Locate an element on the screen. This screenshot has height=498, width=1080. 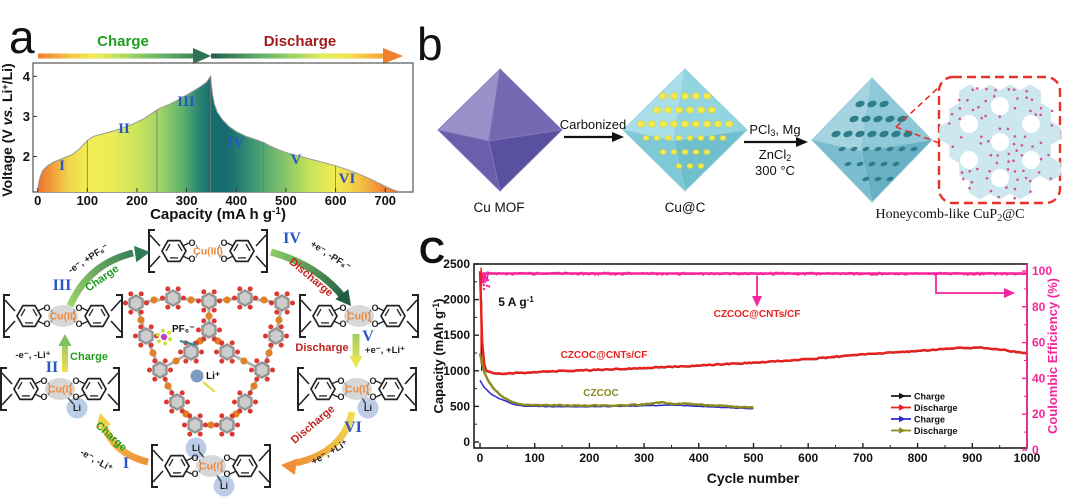
svg-text: 80 is located at coordinates (1039, 307).